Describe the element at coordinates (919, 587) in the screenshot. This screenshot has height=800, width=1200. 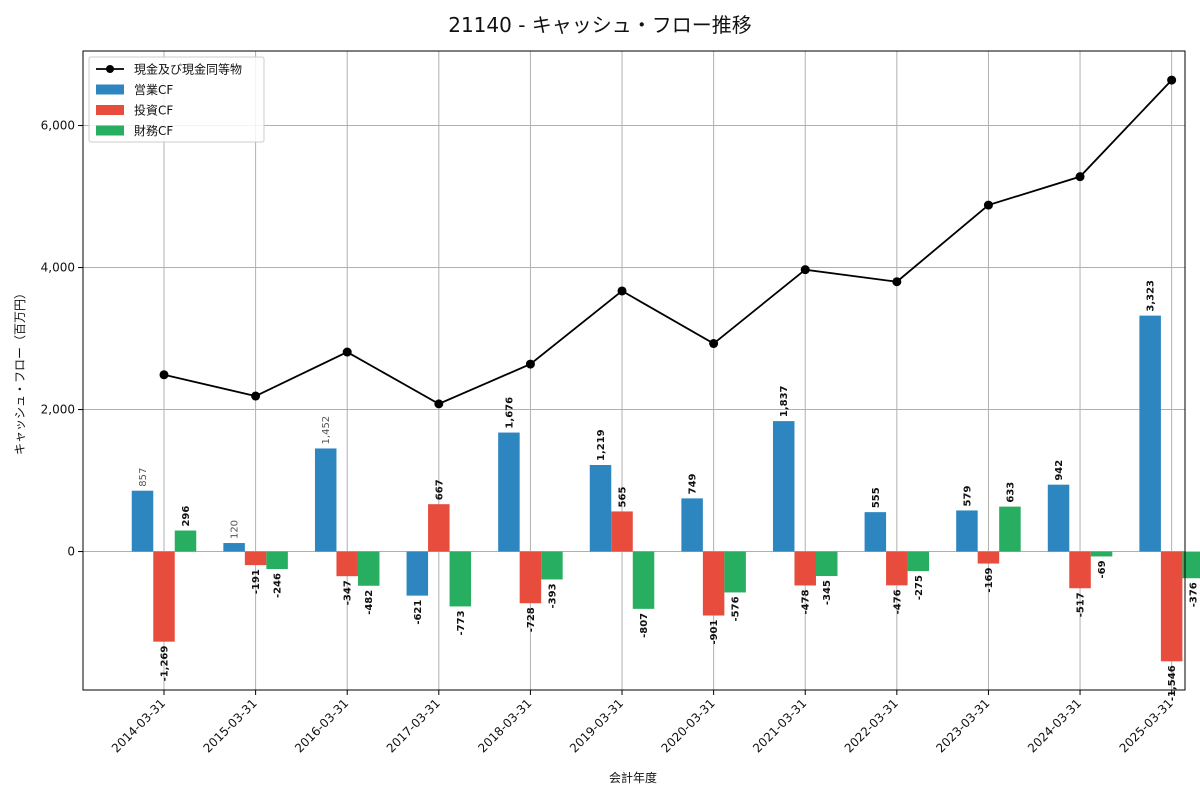
I see `data-label: -275` at that location.